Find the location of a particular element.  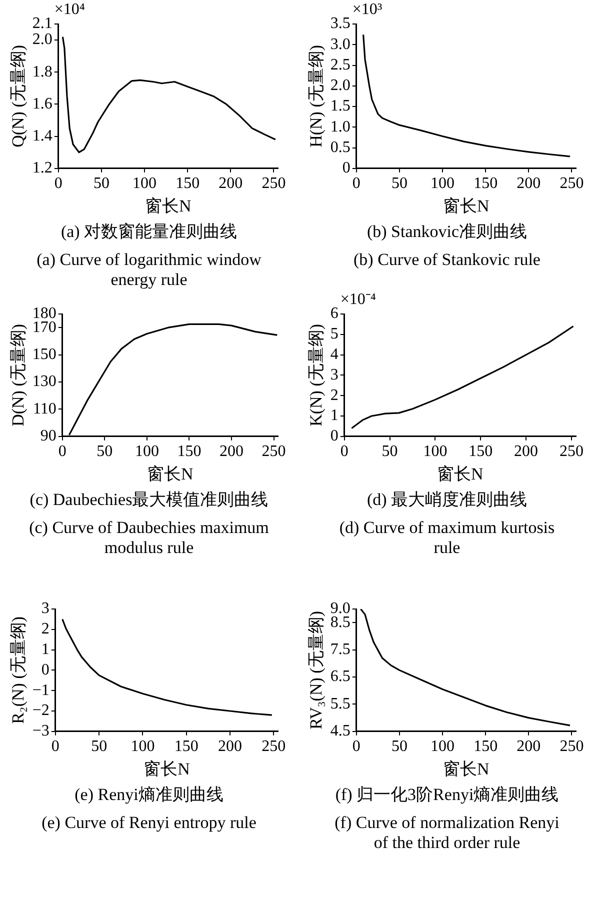

text: (b) Stankovic准则曲线 is located at coordinates (447, 232).